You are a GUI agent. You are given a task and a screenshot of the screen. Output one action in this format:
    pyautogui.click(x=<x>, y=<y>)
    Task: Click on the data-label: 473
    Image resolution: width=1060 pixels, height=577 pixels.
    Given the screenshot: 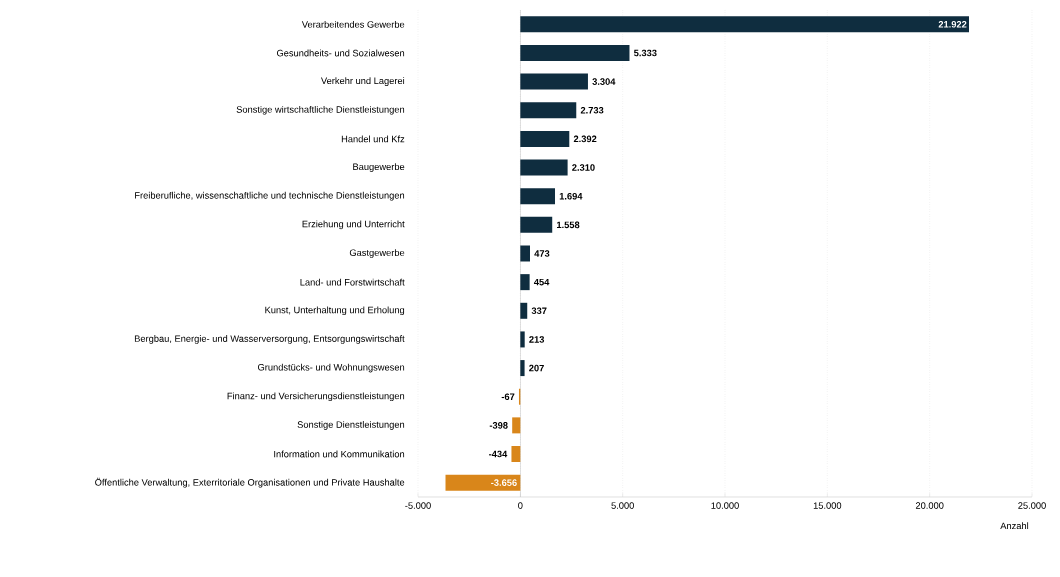 What is the action you would take?
    pyautogui.click(x=542, y=253)
    